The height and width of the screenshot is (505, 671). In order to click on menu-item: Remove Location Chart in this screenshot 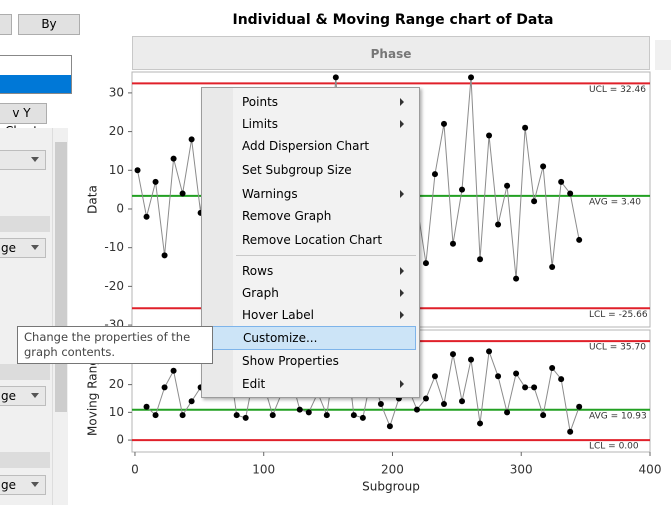, I will do `click(312, 240)`.